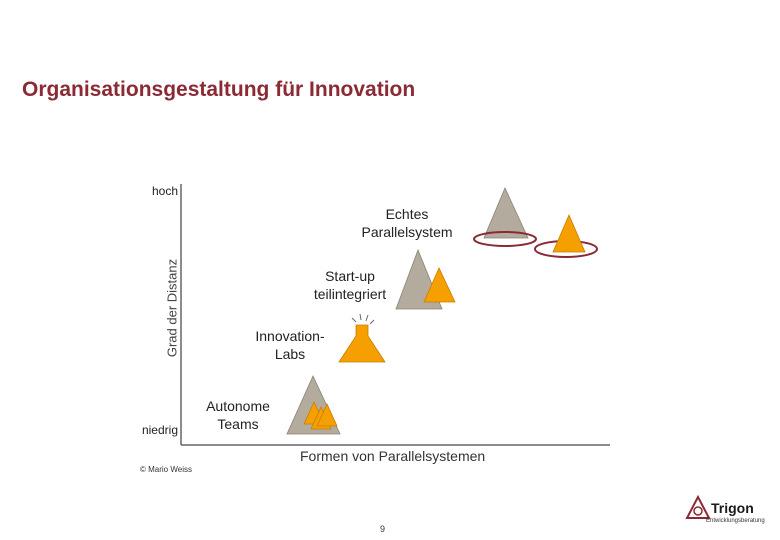 The width and height of the screenshot is (780, 540). I want to click on autonome-teams-label: Autonome Teams, so click(238, 415).